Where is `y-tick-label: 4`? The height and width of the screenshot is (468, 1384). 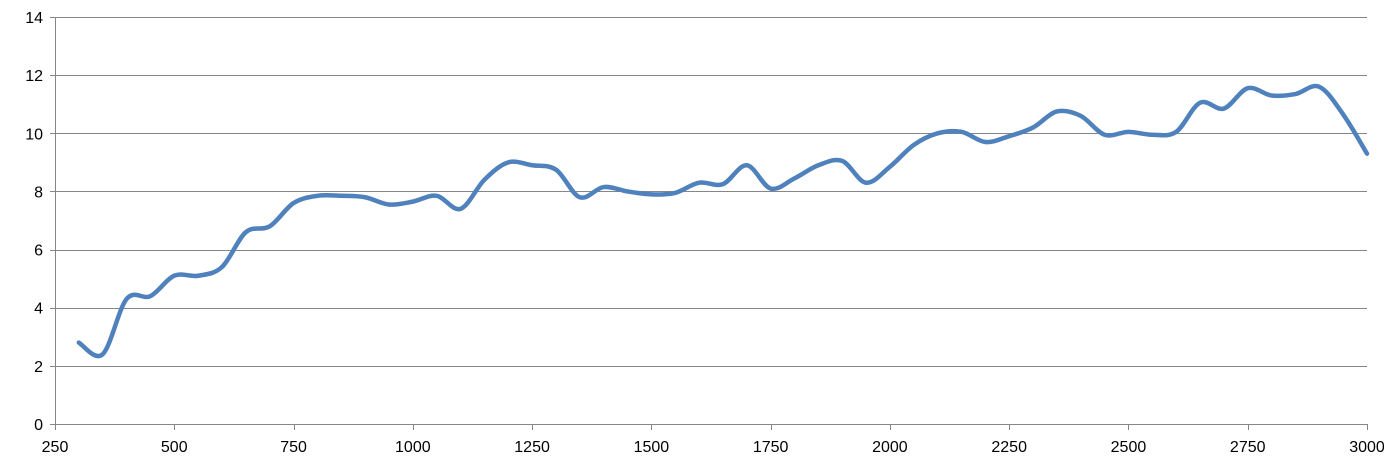 y-tick-label: 4 is located at coordinates (38, 309).